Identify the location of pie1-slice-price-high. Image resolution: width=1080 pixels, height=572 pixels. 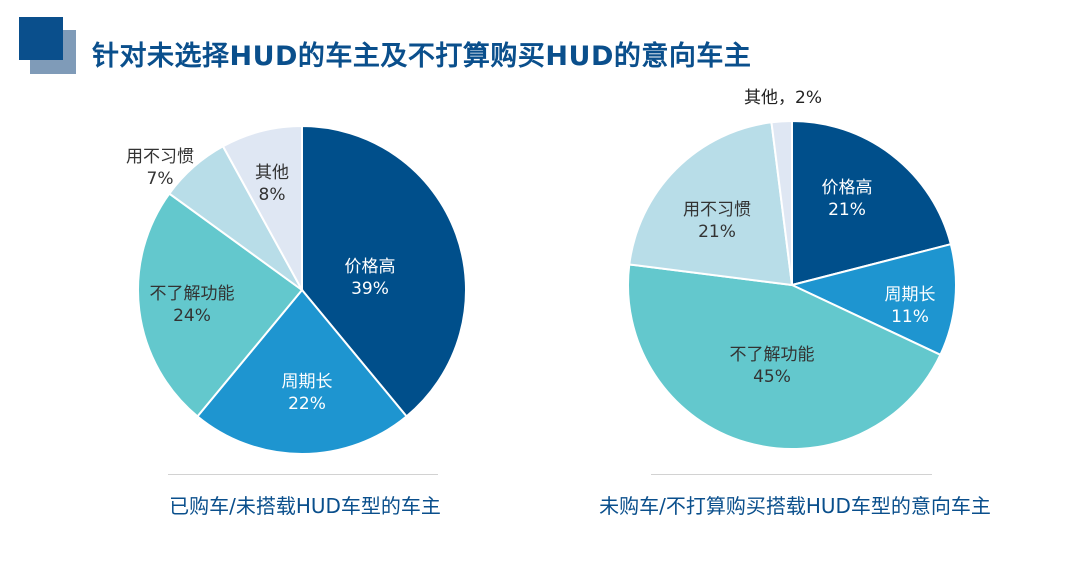
(384, 271).